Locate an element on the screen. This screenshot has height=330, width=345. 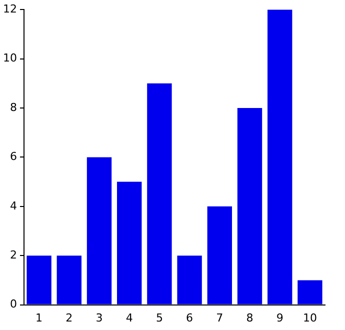
y-tick-label: 8 is located at coordinates (13, 107).